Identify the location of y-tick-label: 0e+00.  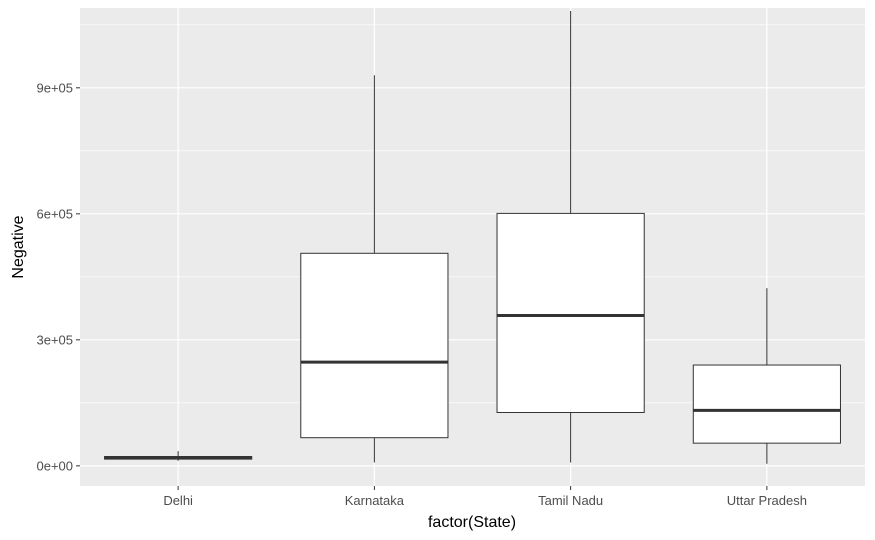
(54, 465).